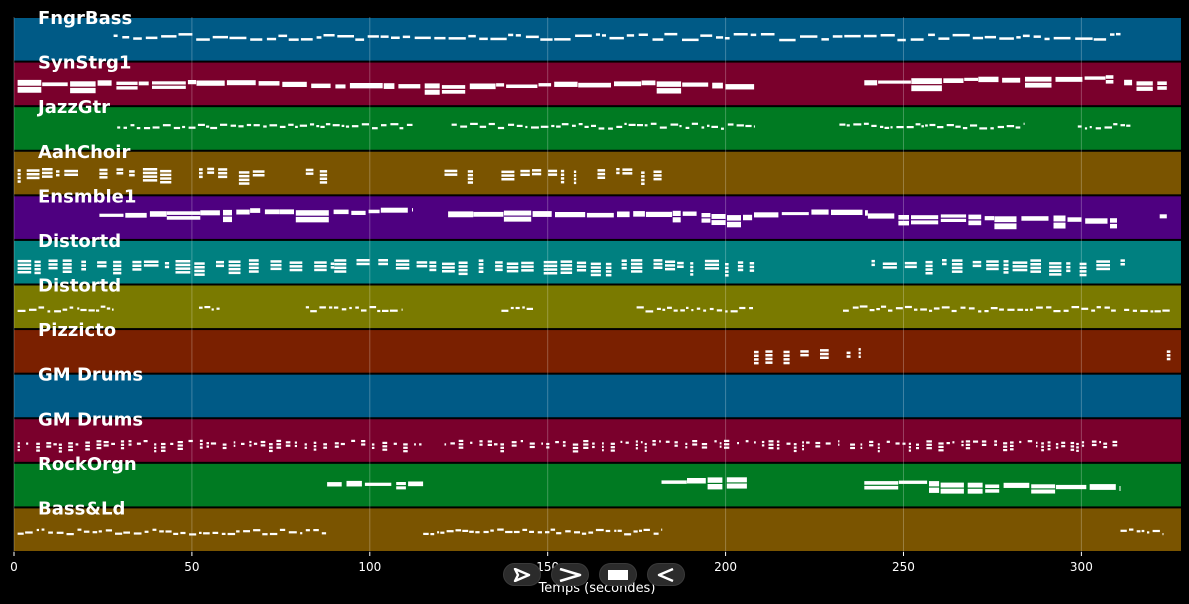  What do you see at coordinates (369, 567) in the screenshot?
I see `x-tick-label: 100` at bounding box center [369, 567].